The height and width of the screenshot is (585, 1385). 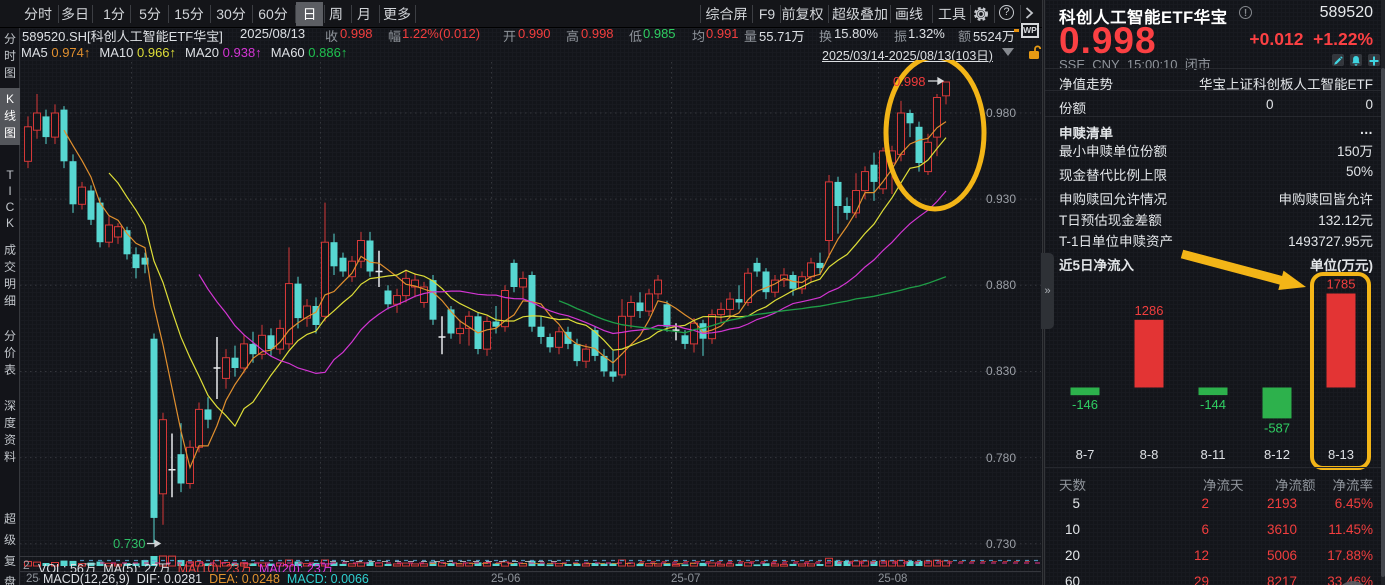 What do you see at coordinates (1149, 454) in the screenshot?
I see `svg-text: 8-8` at bounding box center [1149, 454].